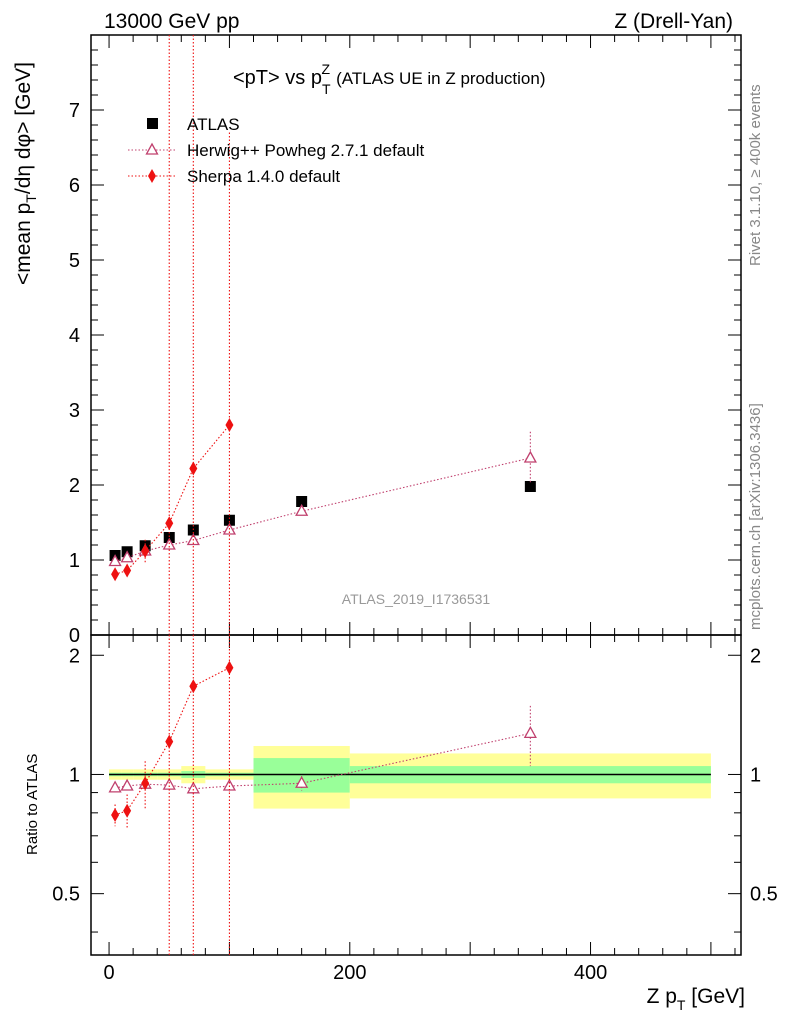 The width and height of the screenshot is (786, 1024). I want to click on main-ytick-label: 6, so click(74, 186).